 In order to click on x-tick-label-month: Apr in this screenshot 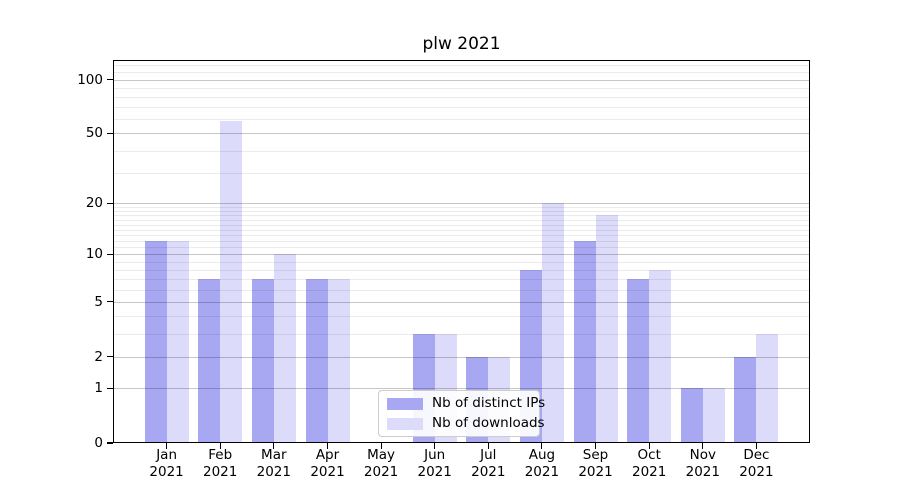, I will do `click(327, 455)`.